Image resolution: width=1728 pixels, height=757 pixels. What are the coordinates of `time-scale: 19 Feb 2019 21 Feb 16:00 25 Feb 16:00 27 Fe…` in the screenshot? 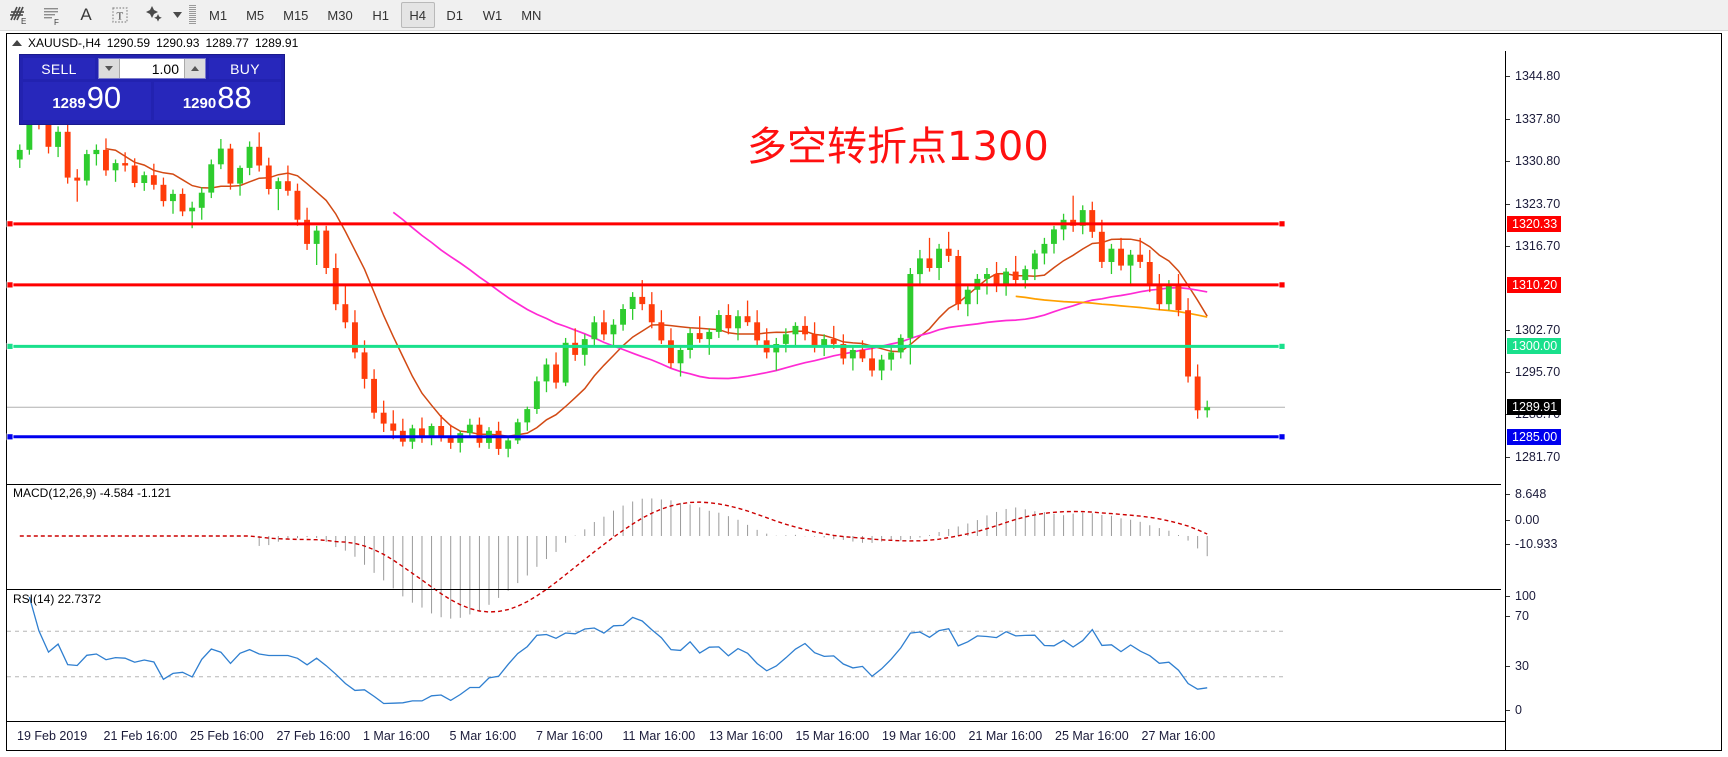 It's located at (756, 735).